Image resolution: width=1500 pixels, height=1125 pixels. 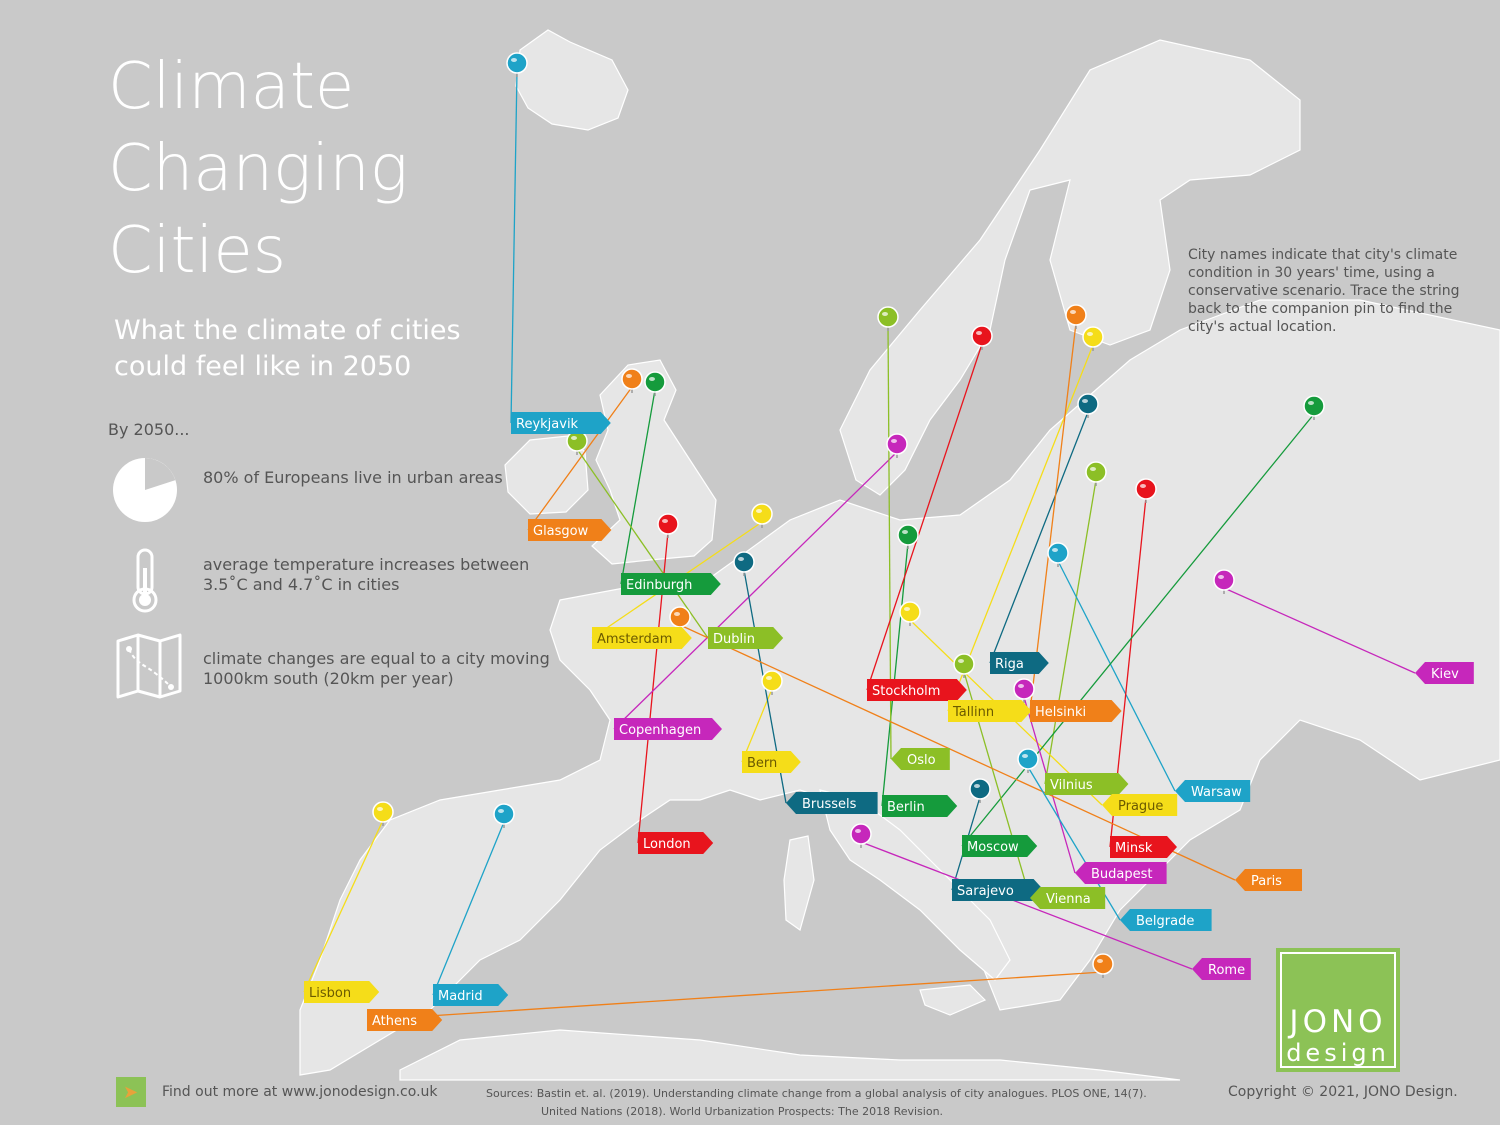 I want to click on jono-design-logo: JONO design, so click(x=1338, y=1010).